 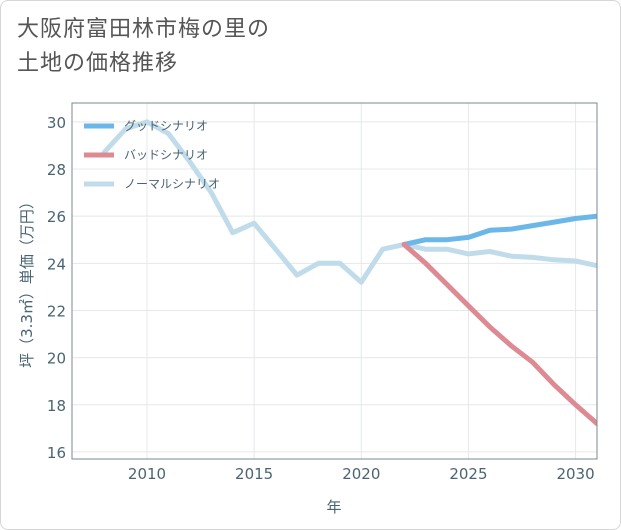 I want to click on y-axis-title: 坪（3.3㎡）単価（万円）, so click(x=27, y=281).